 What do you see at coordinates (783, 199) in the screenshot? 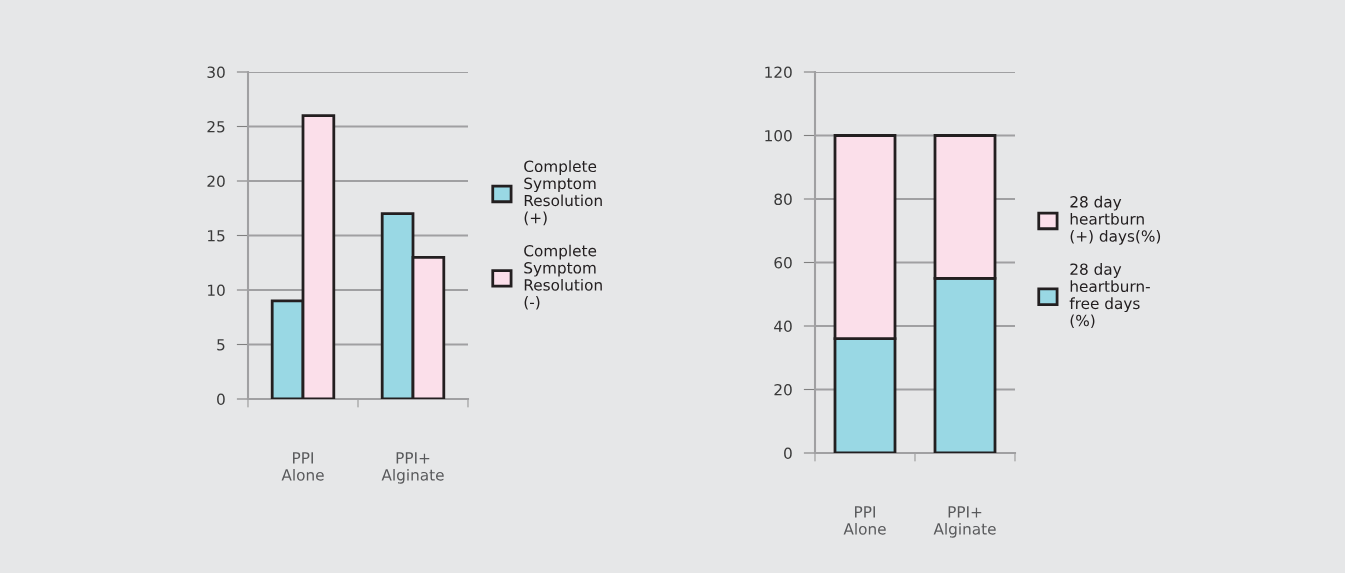
I see `y-tick-label: 80` at bounding box center [783, 199].